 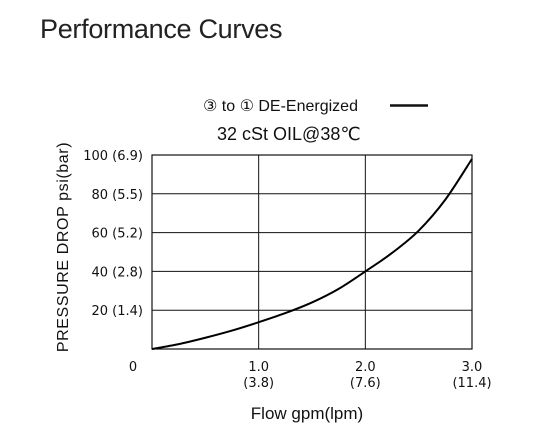 What do you see at coordinates (118, 272) in the screenshot?
I see `y-tick-label: 40 (2.8)` at bounding box center [118, 272].